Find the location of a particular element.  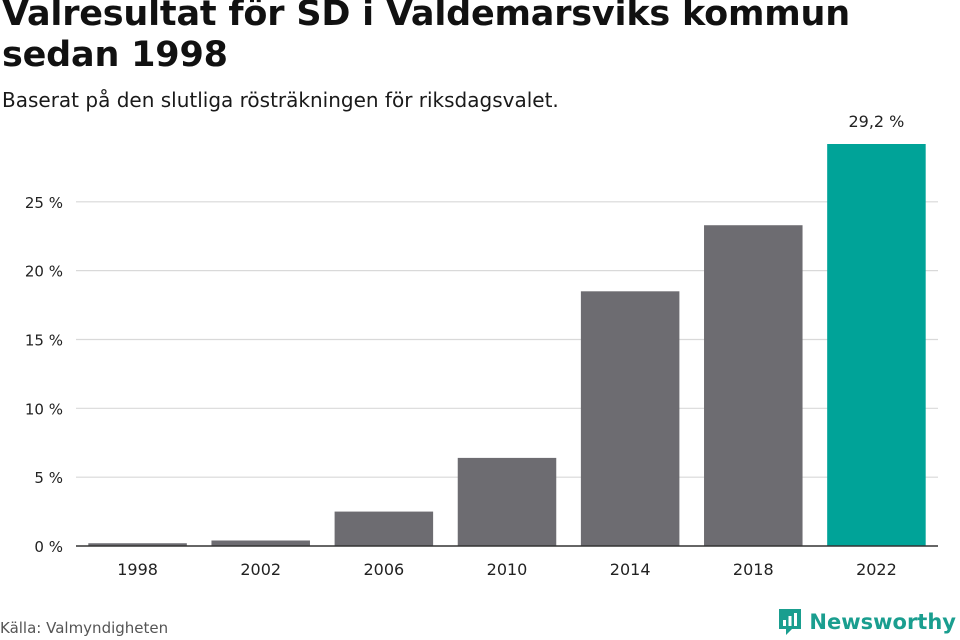

brand-logo: Newsworthy is located at coordinates (866, 622).